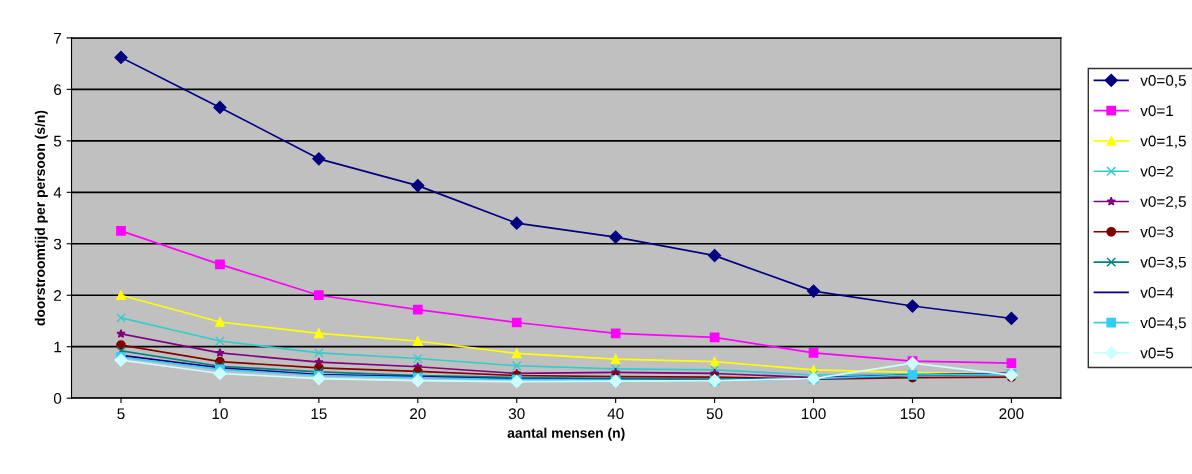 This screenshot has height=474, width=1192. What do you see at coordinates (1163, 263) in the screenshot?
I see `legend-label: v0=3,5` at bounding box center [1163, 263].